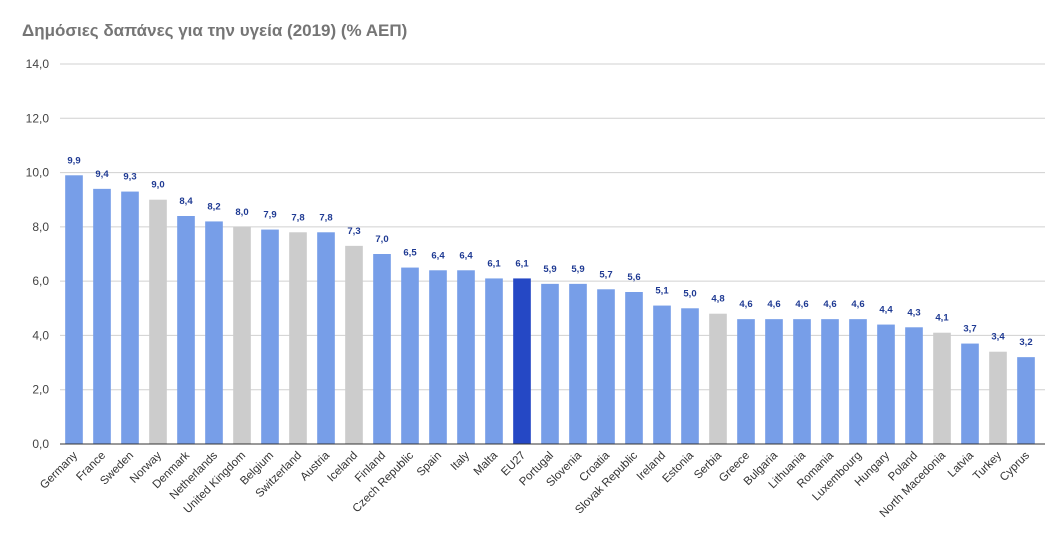 The image size is (1062, 549). What do you see at coordinates (38, 254) in the screenshot?
I see `y-axis-ticks: 0,0 2,0 4,0 6,0 8,0 10,0 12,0 14,0` at bounding box center [38, 254].